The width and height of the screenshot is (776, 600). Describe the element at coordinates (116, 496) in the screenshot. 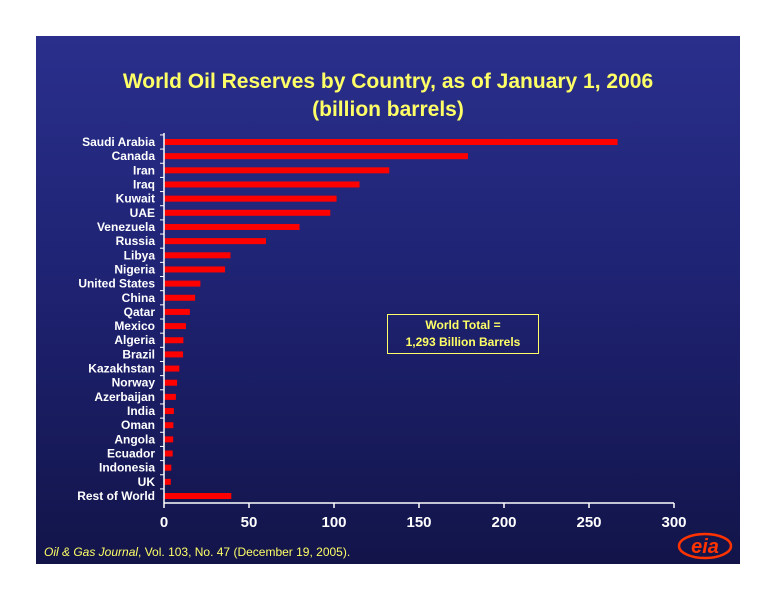

I see `category-label-rest-of-world: Rest of World` at that location.